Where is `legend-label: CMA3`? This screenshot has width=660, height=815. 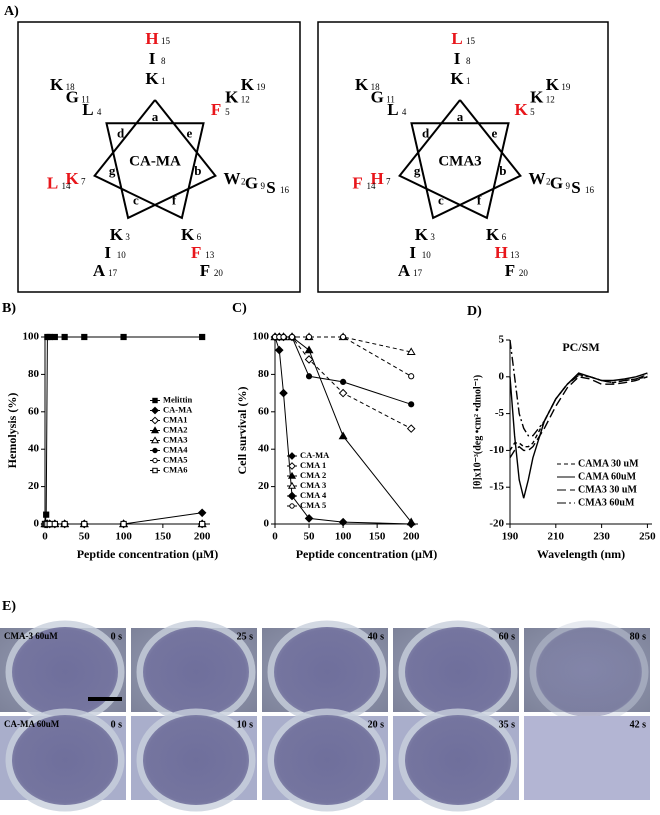
legend-label: CMA3 is located at coordinates (175, 439).